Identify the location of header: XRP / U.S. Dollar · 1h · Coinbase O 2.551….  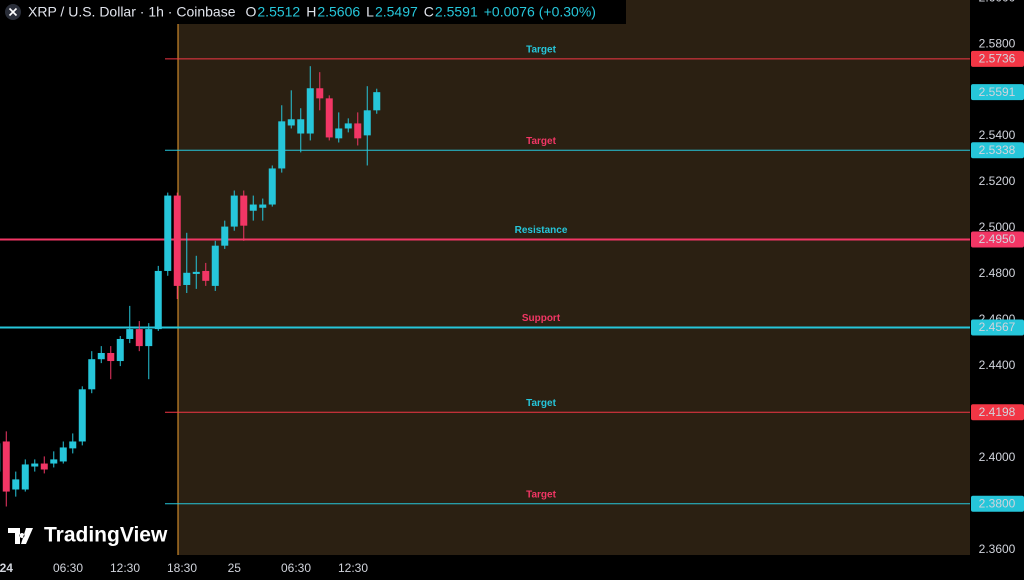
(312, 12).